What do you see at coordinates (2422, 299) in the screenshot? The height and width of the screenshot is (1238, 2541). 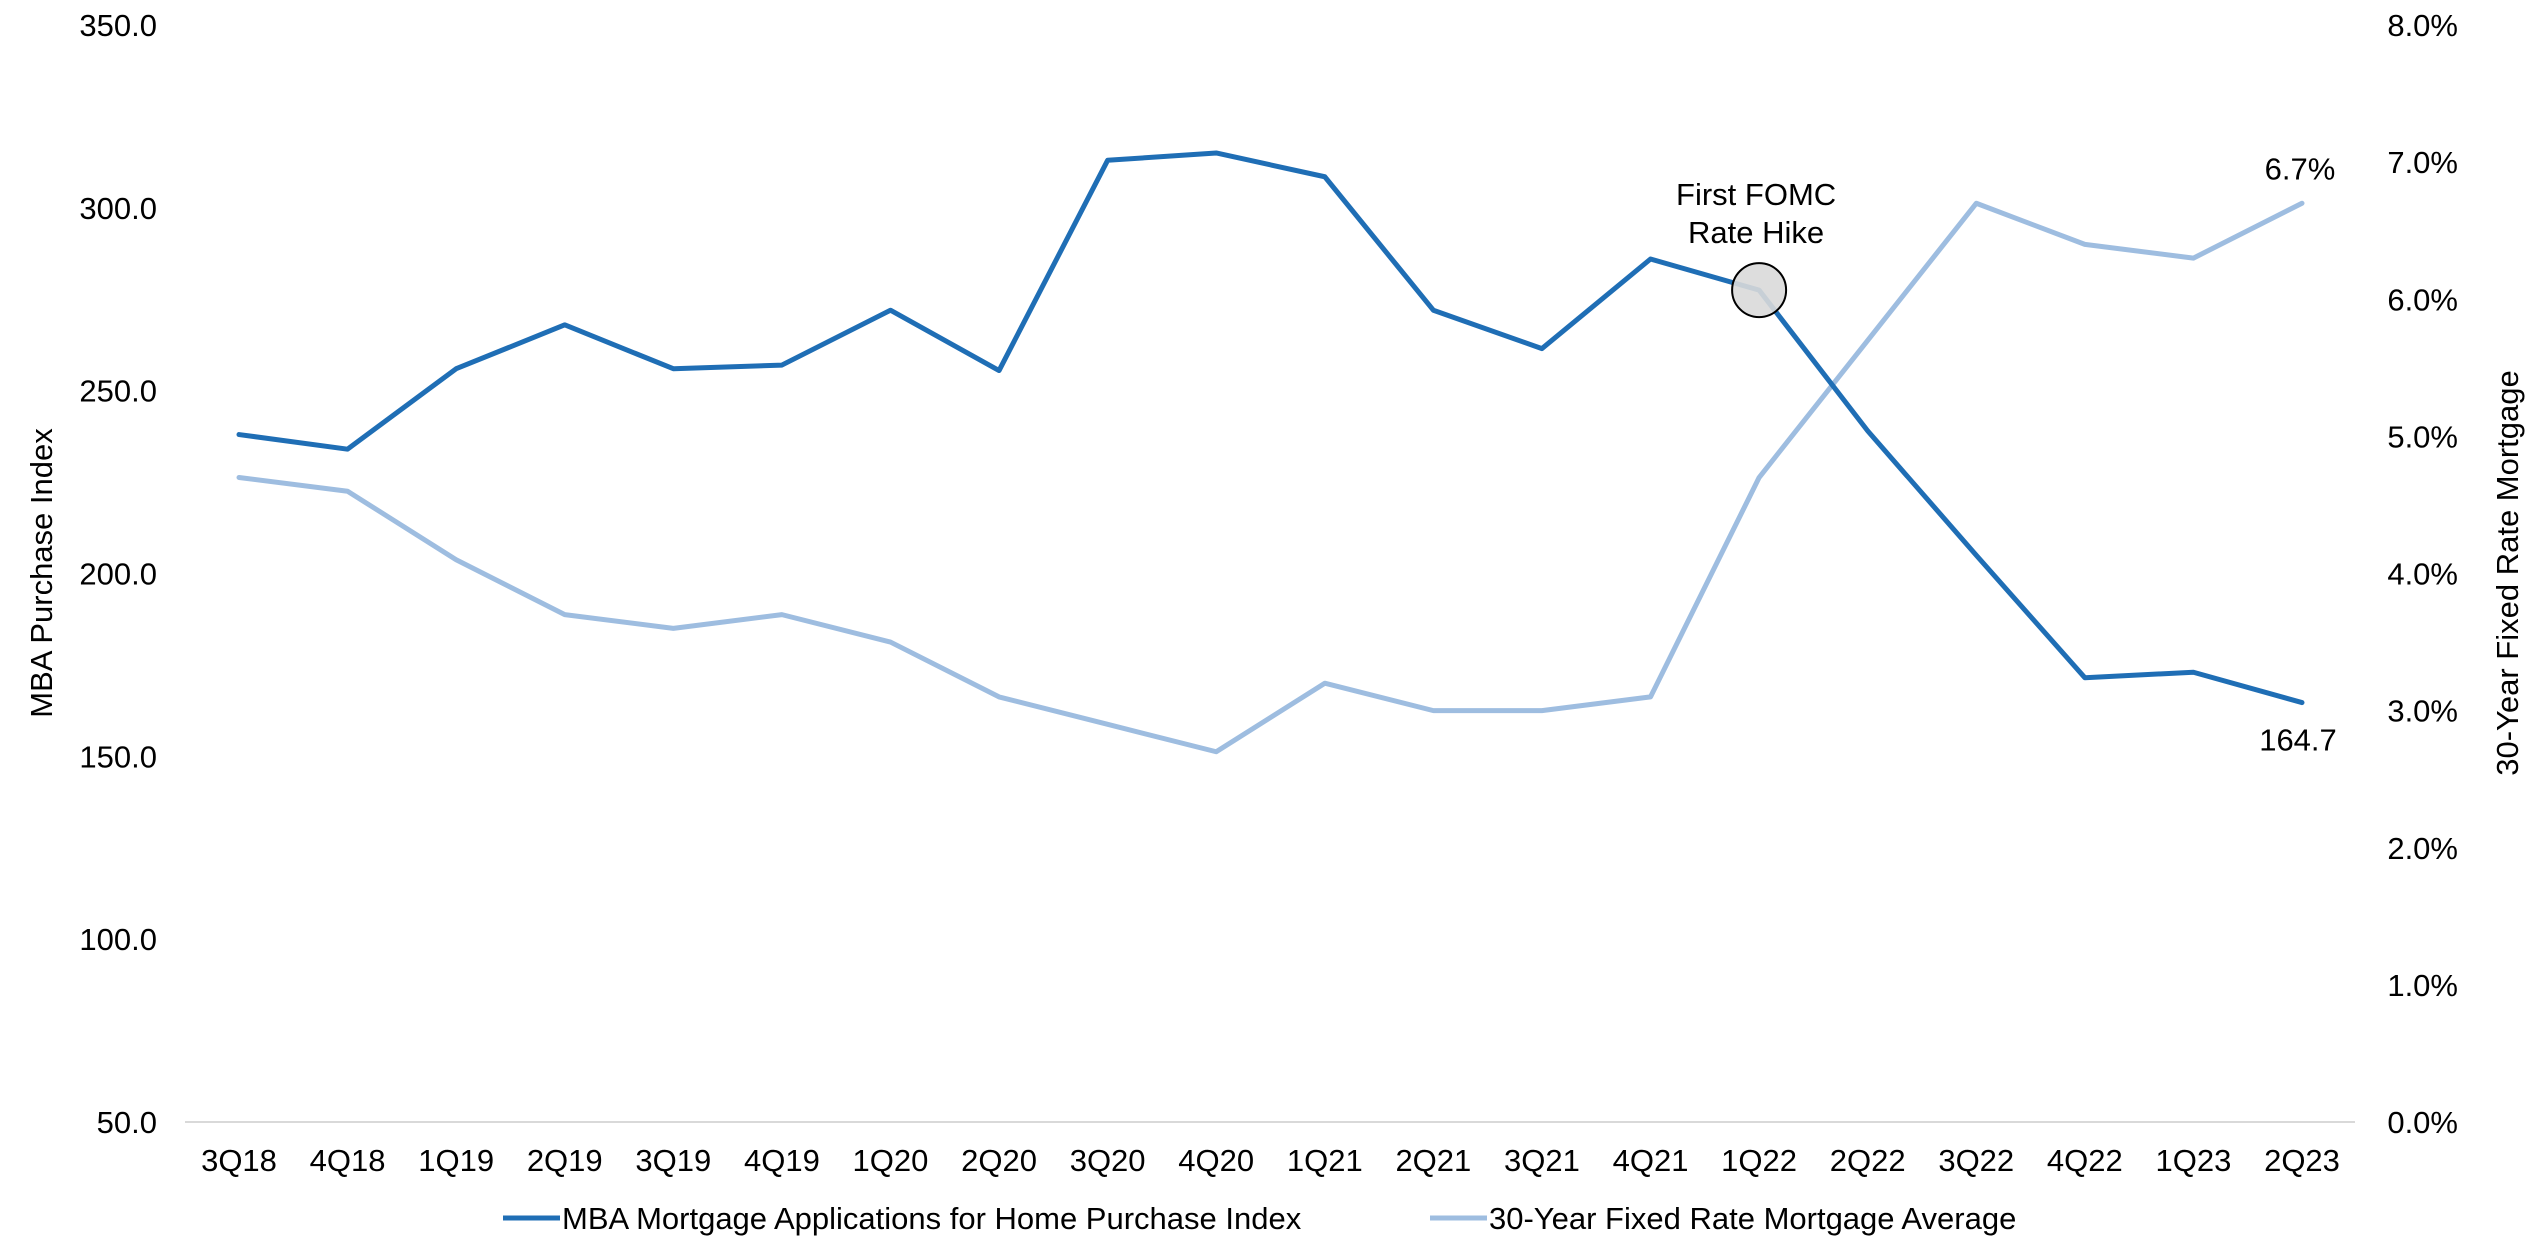 I see `right-tick-label: 6.0%` at bounding box center [2422, 299].